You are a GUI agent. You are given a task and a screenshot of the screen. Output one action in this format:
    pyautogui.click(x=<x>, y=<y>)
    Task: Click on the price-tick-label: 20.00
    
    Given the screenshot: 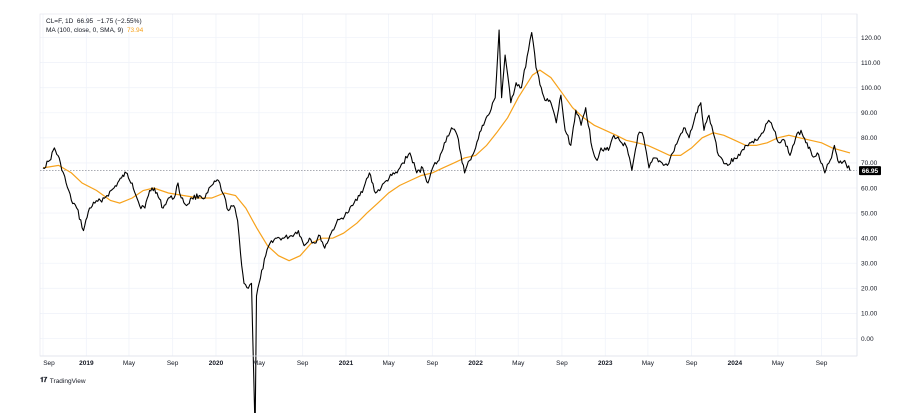 What is the action you would take?
    pyautogui.click(x=869, y=289)
    